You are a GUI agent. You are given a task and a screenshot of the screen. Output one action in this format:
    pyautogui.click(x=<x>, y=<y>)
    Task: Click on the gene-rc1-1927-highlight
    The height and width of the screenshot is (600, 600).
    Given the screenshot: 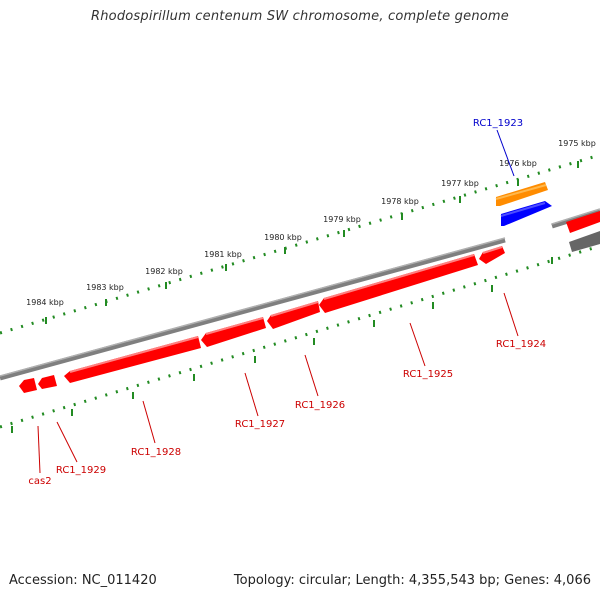 What is the action you would take?
    pyautogui.click(x=234, y=326)
    